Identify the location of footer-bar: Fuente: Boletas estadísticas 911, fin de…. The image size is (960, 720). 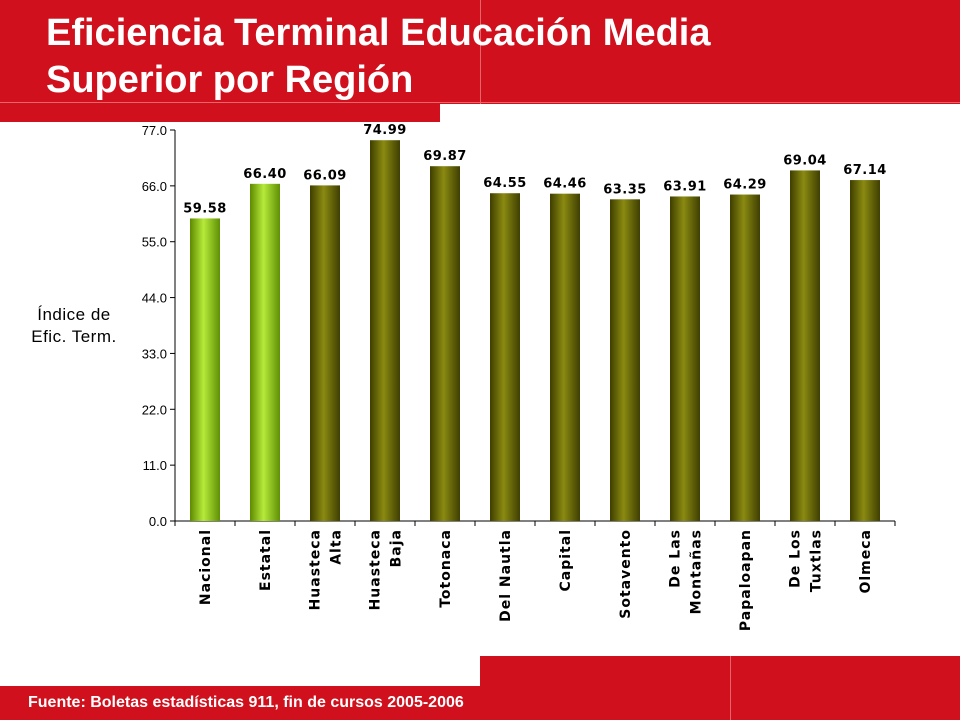
(480, 703).